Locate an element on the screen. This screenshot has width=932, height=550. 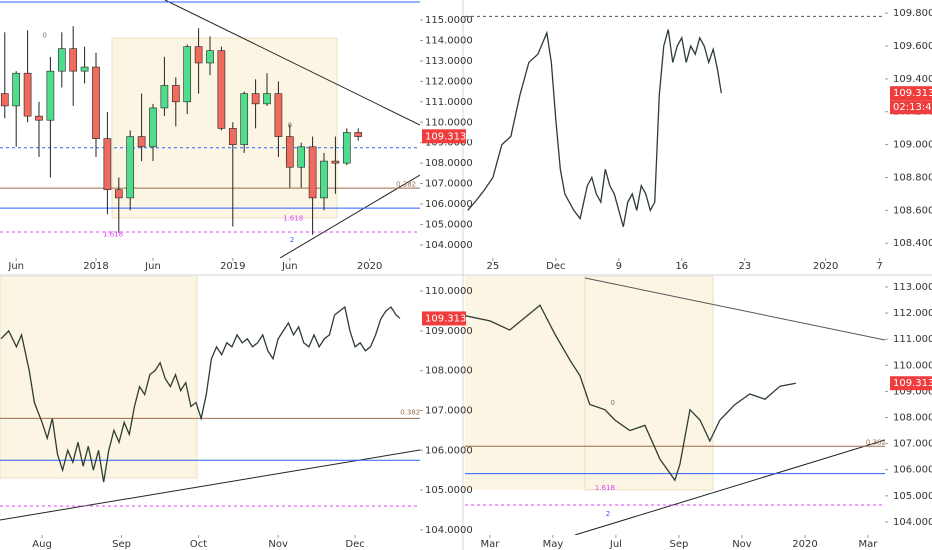
y-tick-label: 104.0000 is located at coordinates (449, 245).